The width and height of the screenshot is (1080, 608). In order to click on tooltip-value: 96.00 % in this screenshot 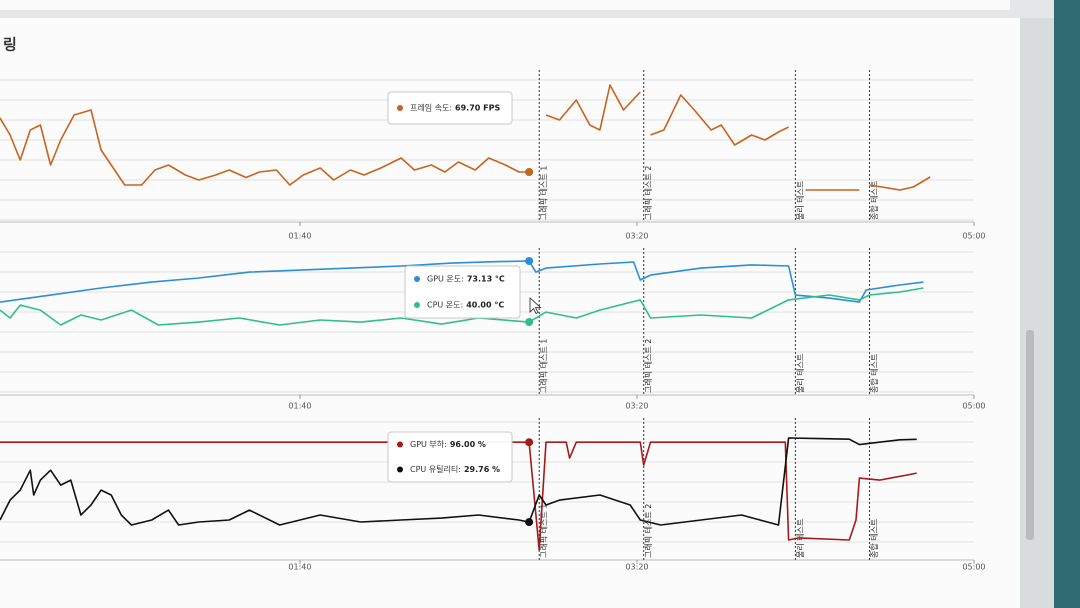, I will do `click(468, 444)`.